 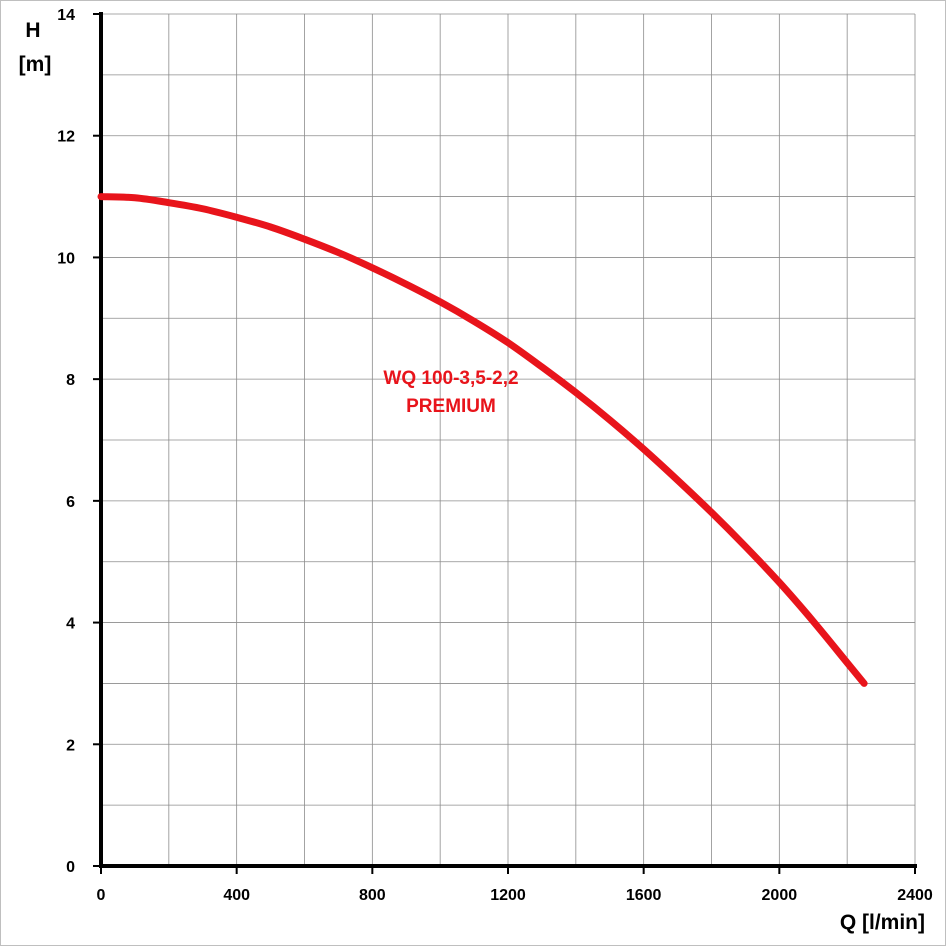 I want to click on y-tick-label: 4, so click(x=70, y=624).